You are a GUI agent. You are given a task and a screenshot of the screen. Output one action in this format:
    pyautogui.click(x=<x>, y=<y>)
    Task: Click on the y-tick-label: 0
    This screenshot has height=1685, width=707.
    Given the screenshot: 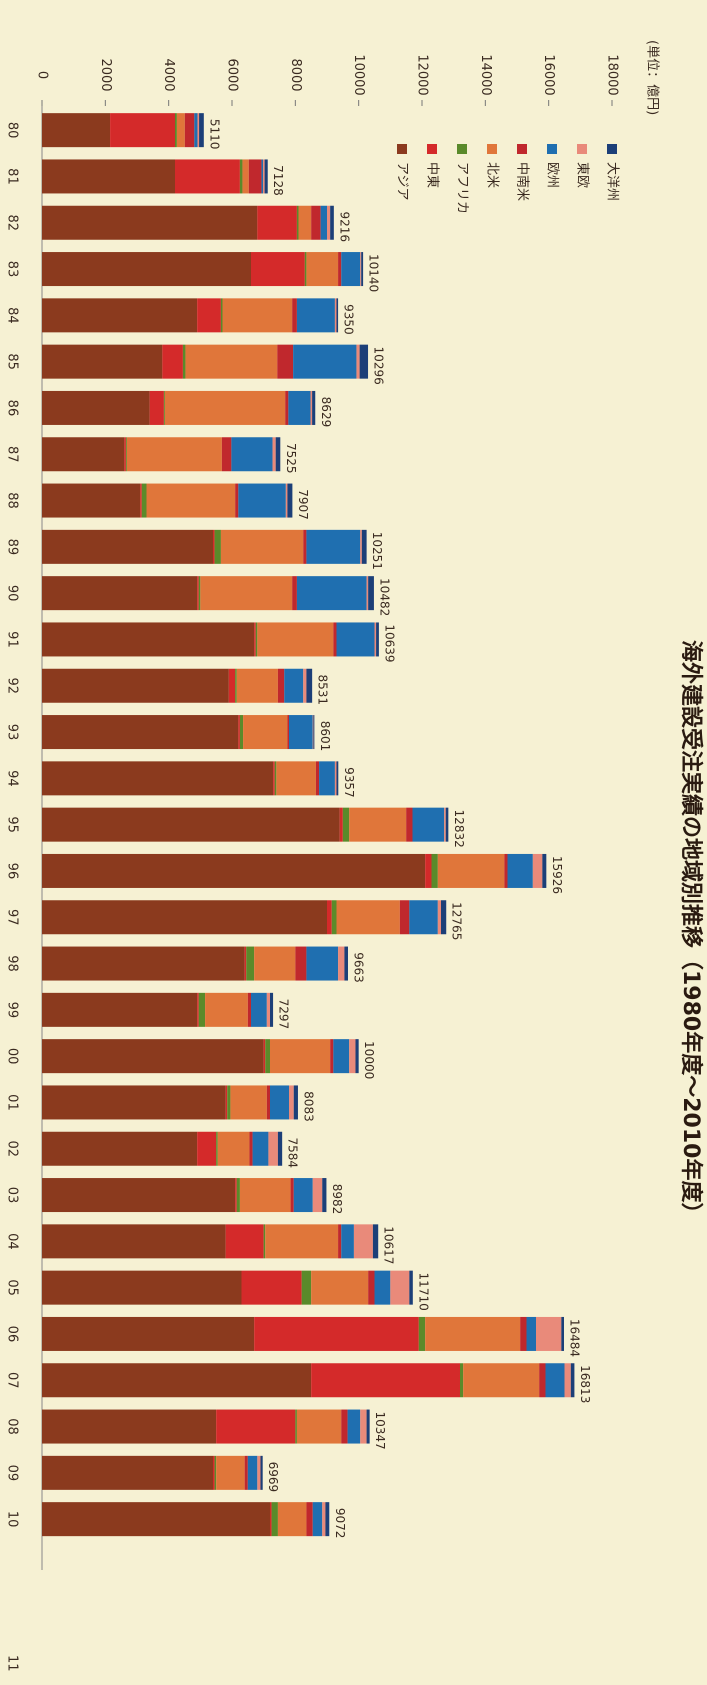 What is the action you would take?
    pyautogui.click(x=42, y=75)
    